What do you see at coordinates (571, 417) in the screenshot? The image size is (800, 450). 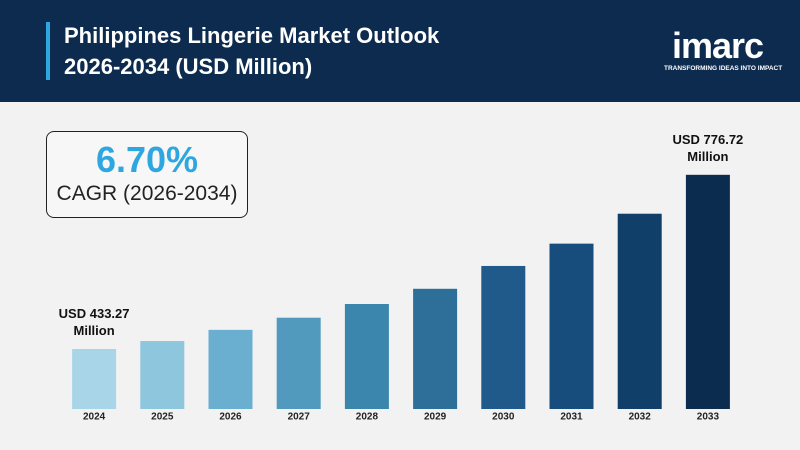 I see `x-tick-label: 2031` at bounding box center [571, 417].